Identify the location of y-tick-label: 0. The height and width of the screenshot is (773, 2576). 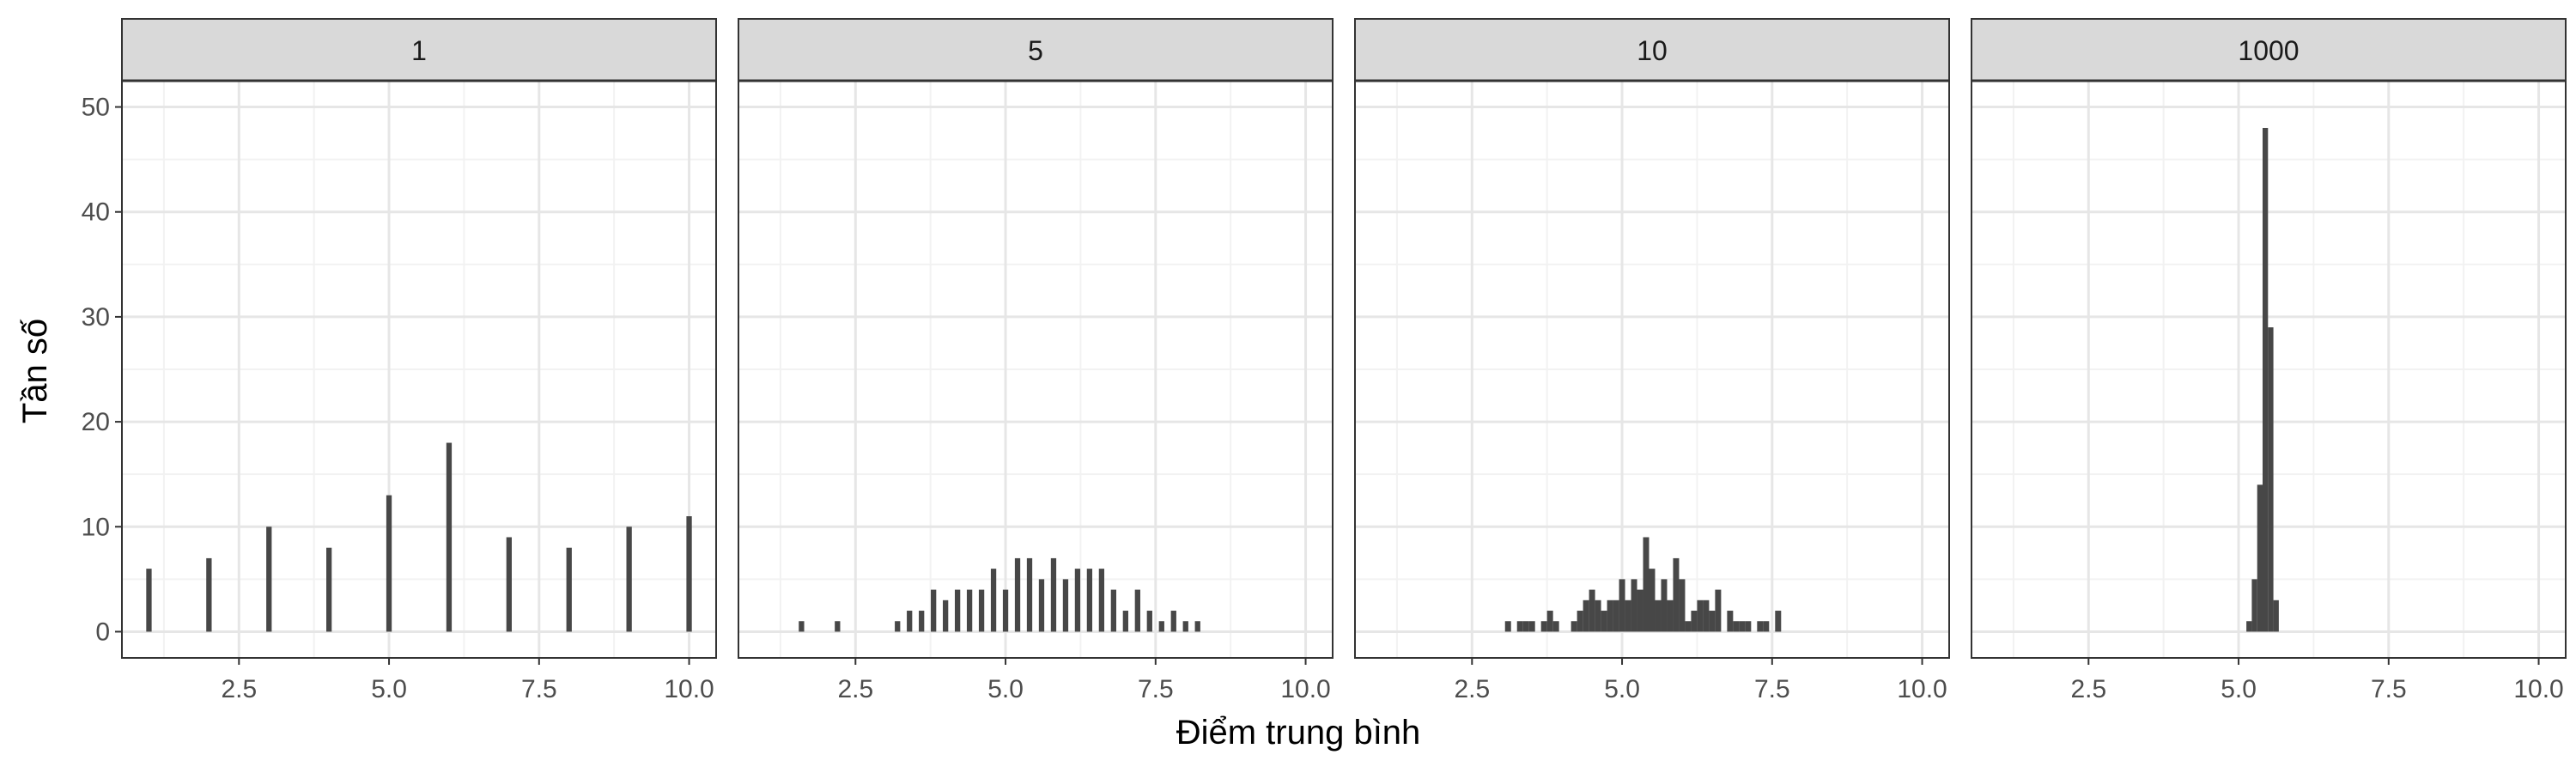
(102, 632).